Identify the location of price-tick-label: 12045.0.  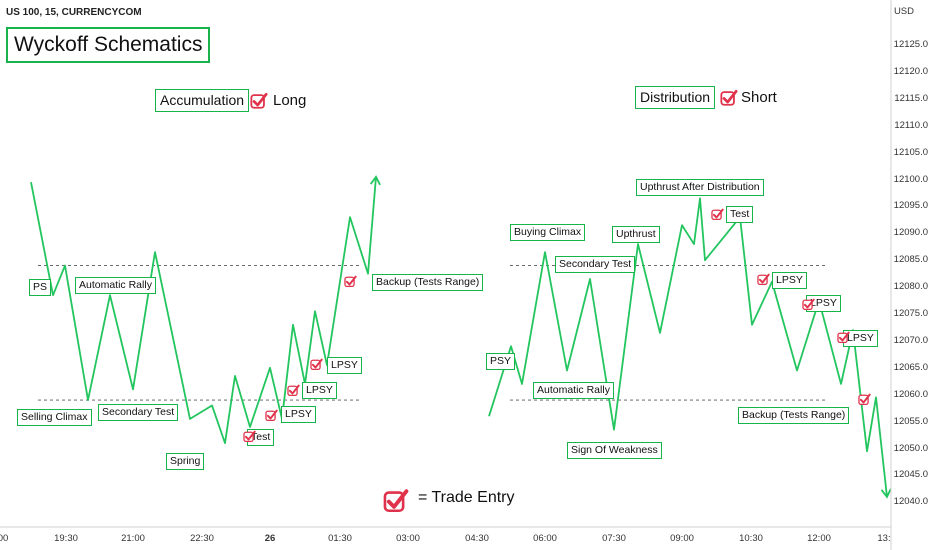
(910, 475).